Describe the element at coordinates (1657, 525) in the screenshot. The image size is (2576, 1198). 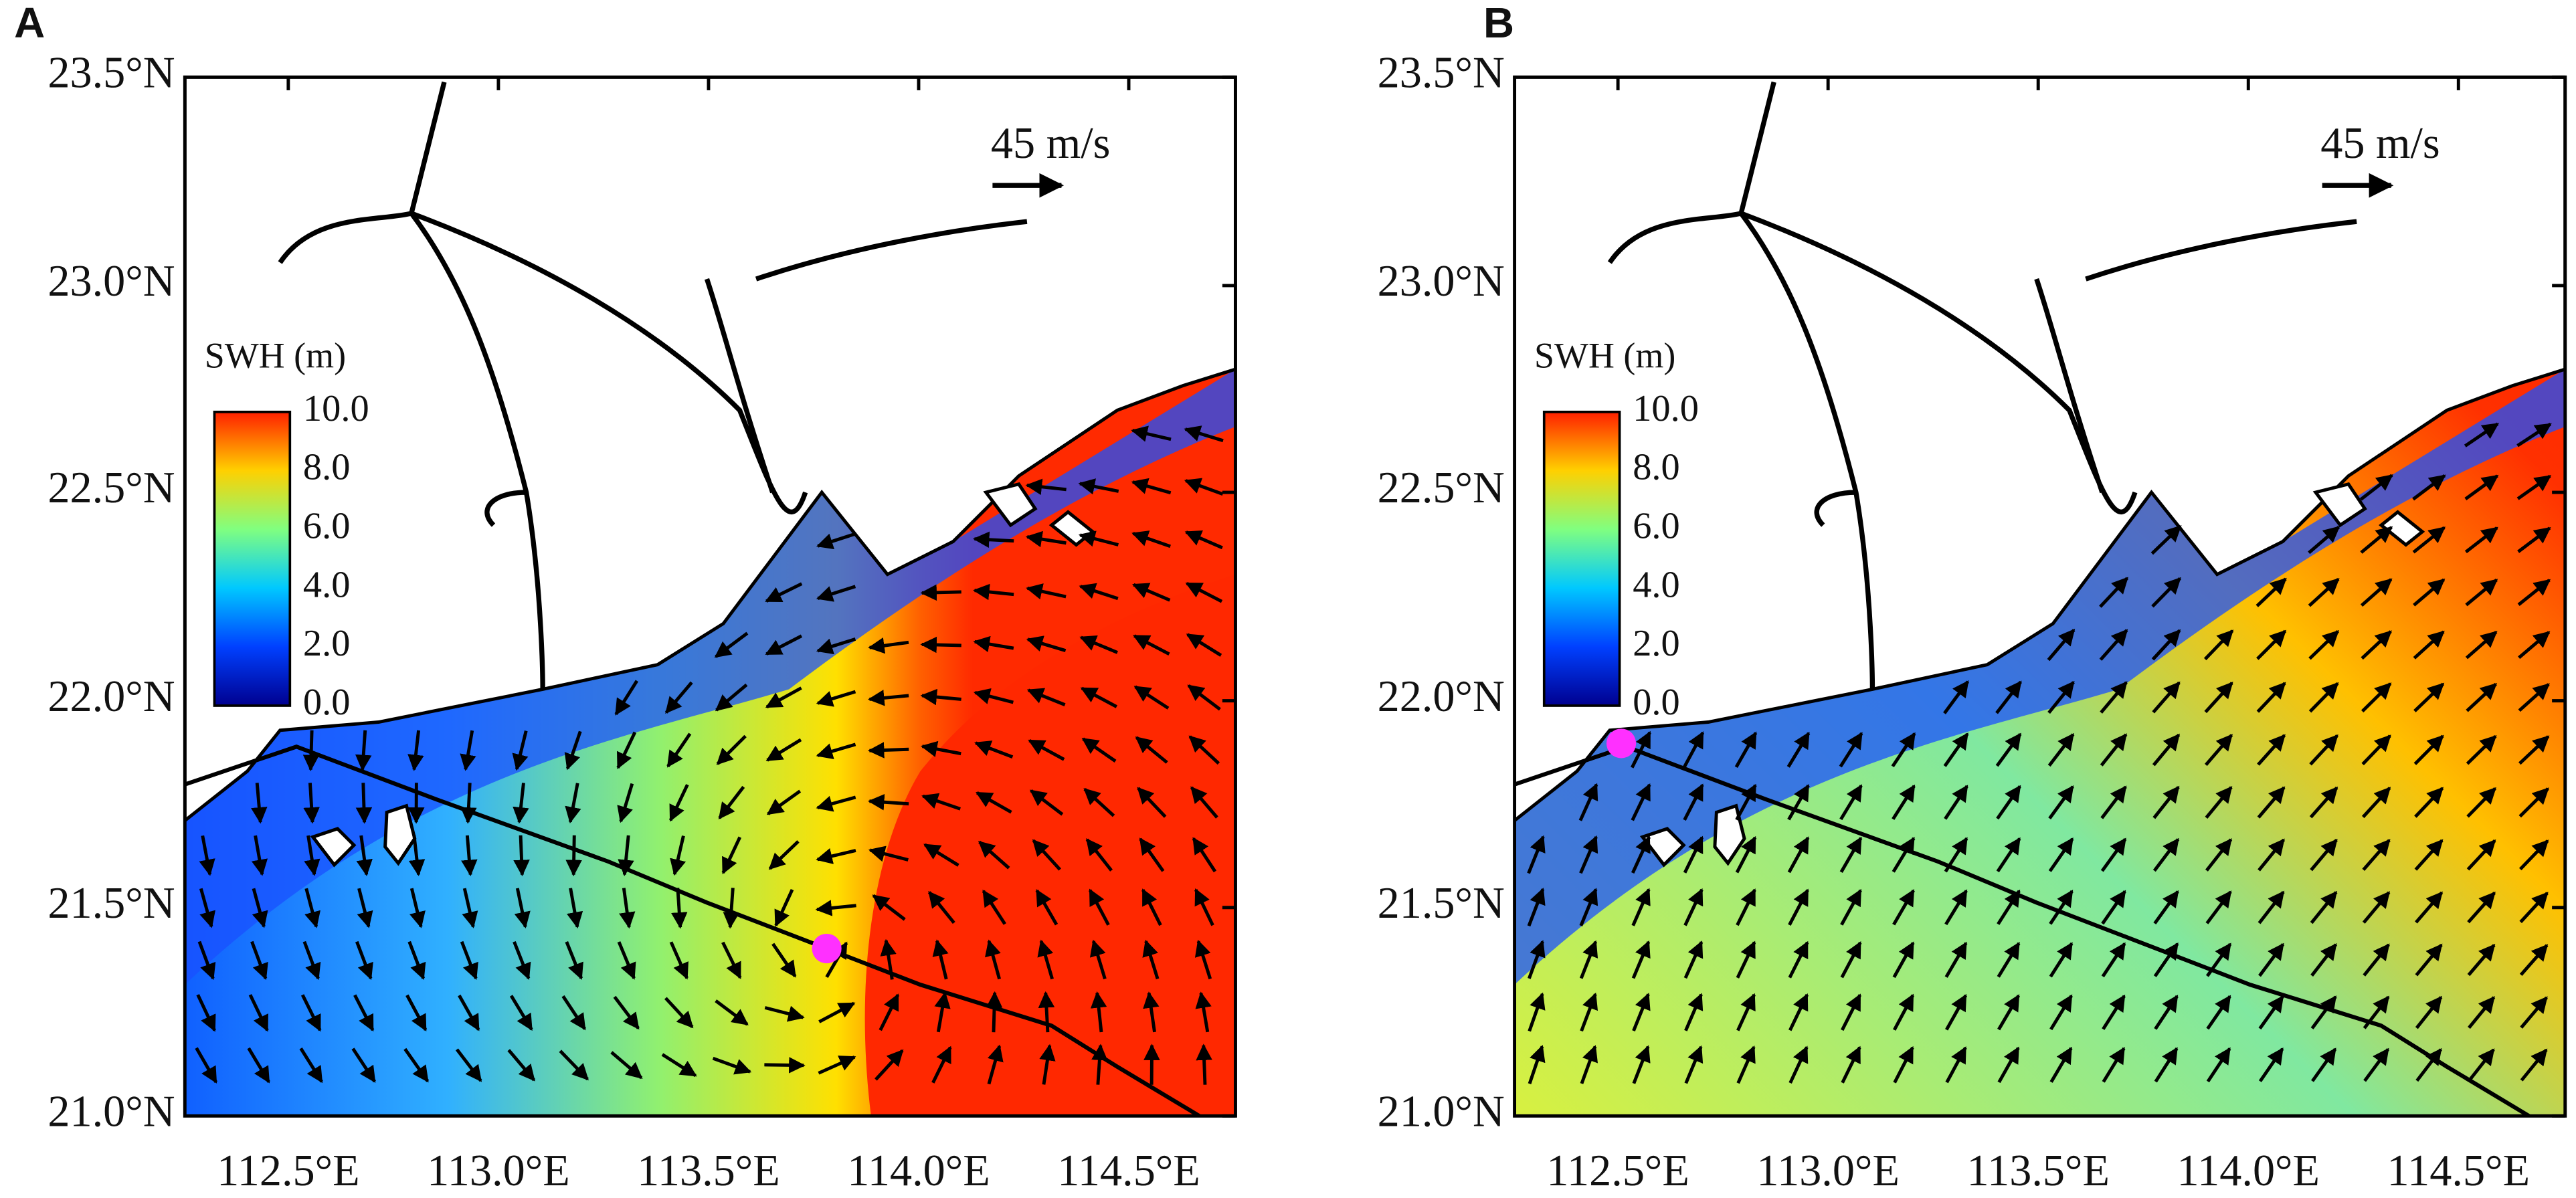
I see `colorbar-tick-label: 6.0` at that location.